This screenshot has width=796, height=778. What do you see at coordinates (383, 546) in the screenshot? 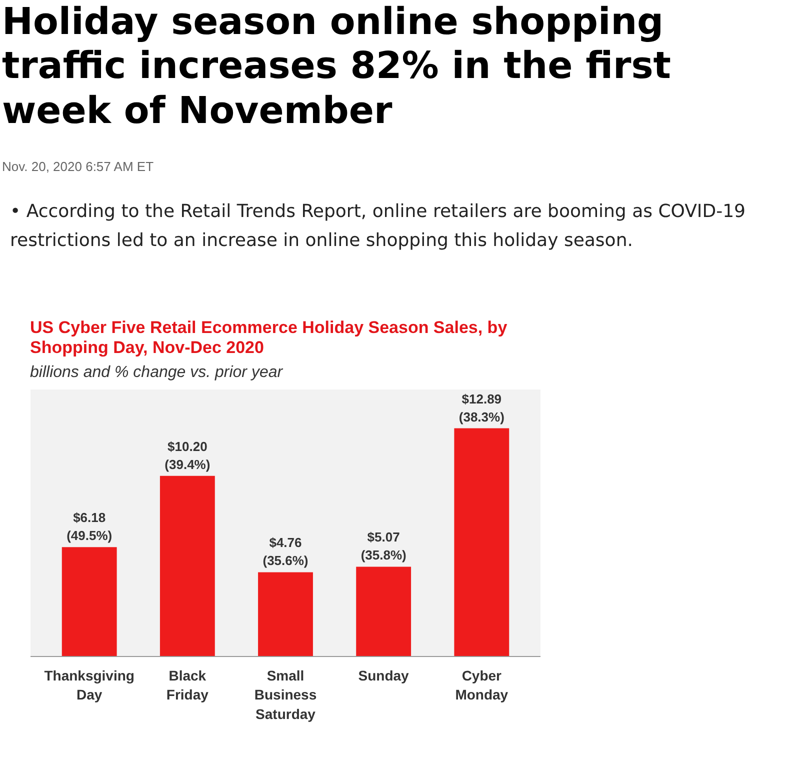
I see `data-label: $5.07 (35.8%)` at bounding box center [383, 546].